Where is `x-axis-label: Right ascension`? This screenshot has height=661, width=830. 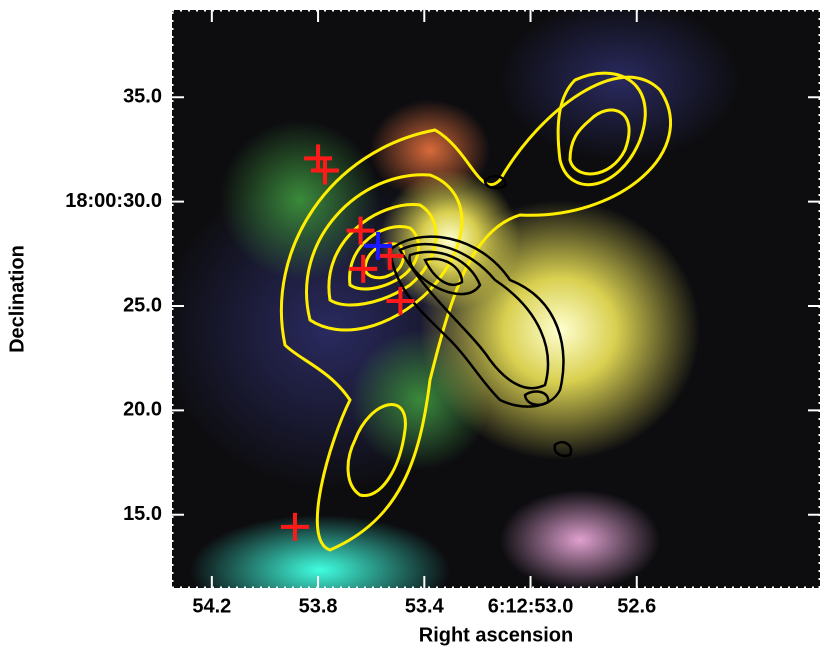 x-axis-label: Right ascension is located at coordinates (496, 635).